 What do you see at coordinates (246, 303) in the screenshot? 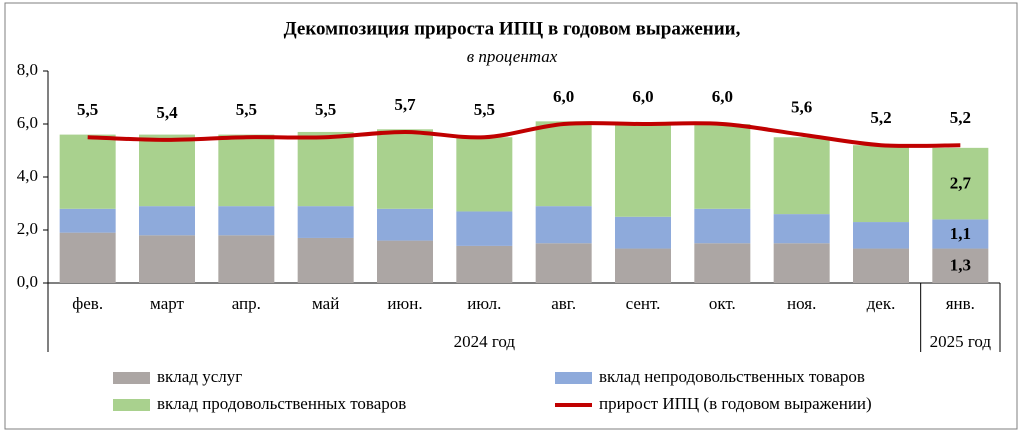
I see `x-tick-label: апр.` at bounding box center [246, 303].